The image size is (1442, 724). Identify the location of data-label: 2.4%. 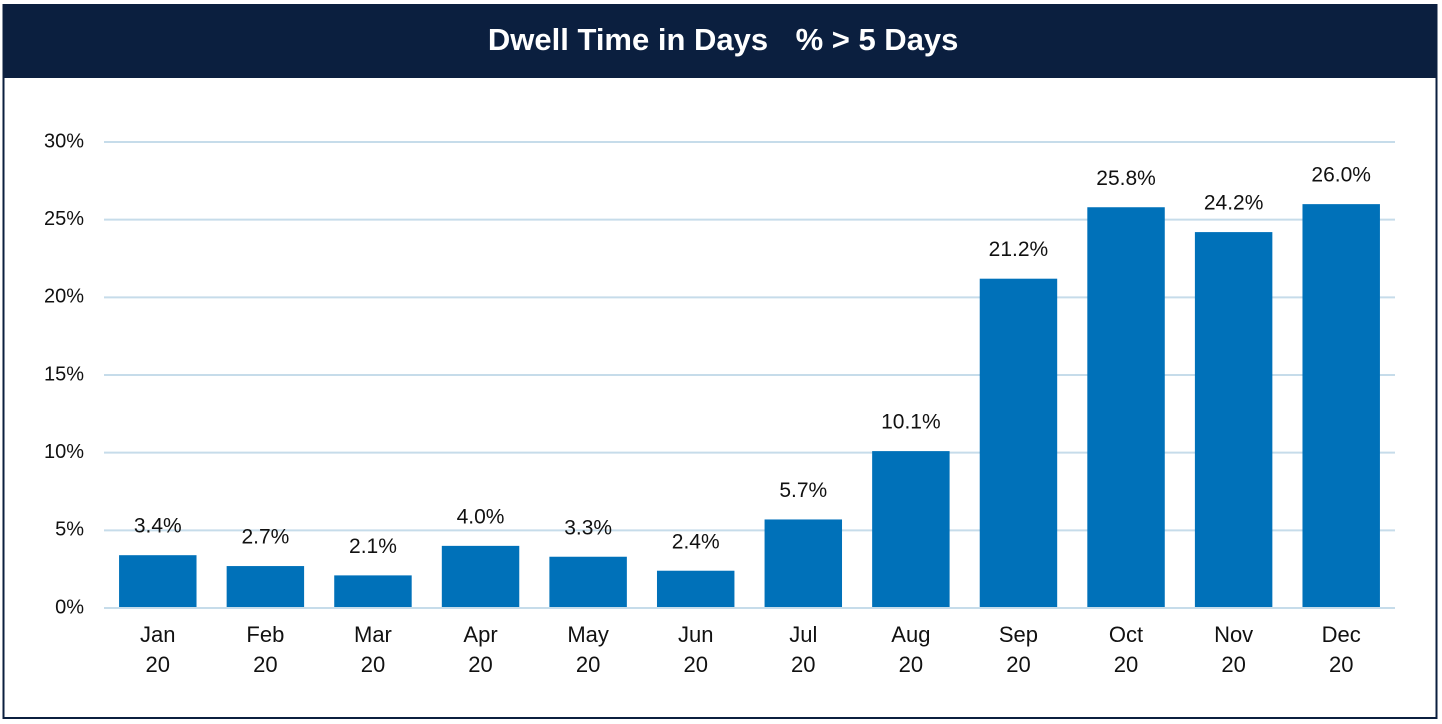
(696, 541).